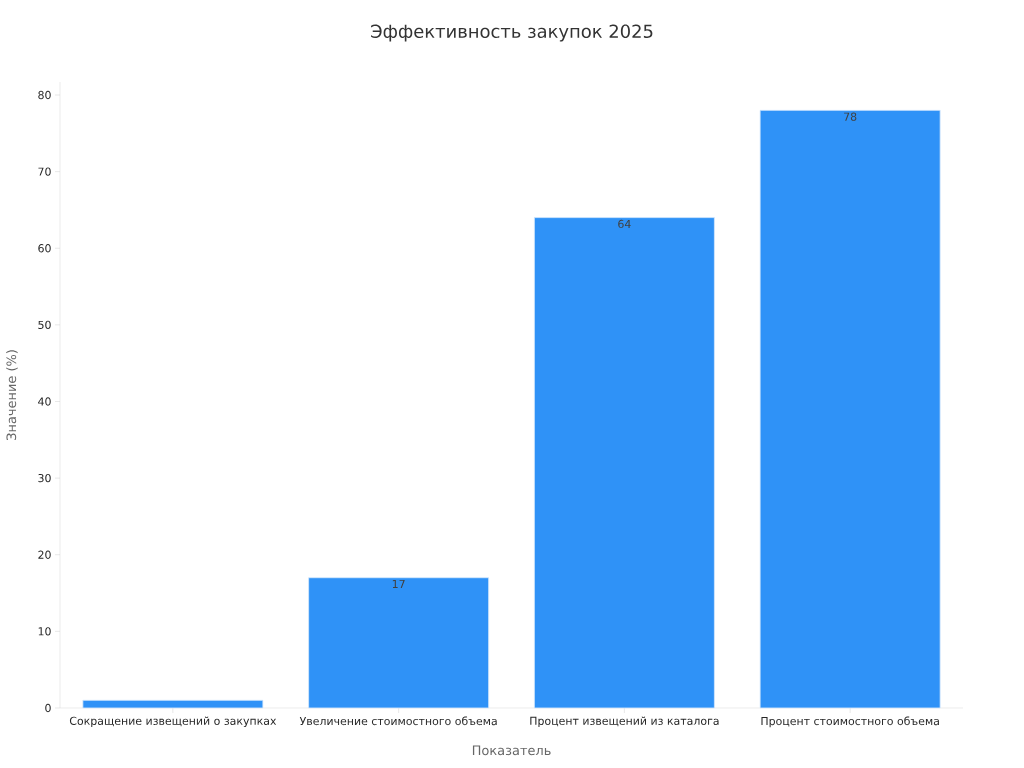 This screenshot has height=768, width=1024. I want to click on y-tick-label: 70, so click(44, 171).